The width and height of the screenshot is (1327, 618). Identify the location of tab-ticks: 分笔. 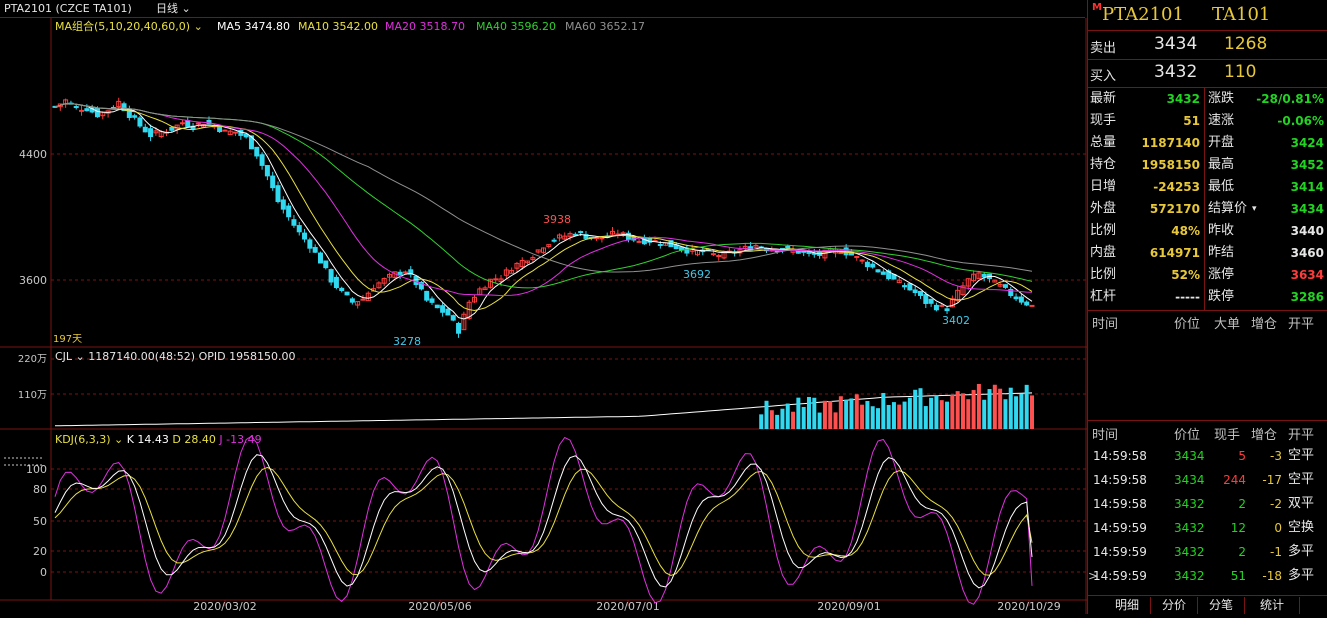
(1221, 605).